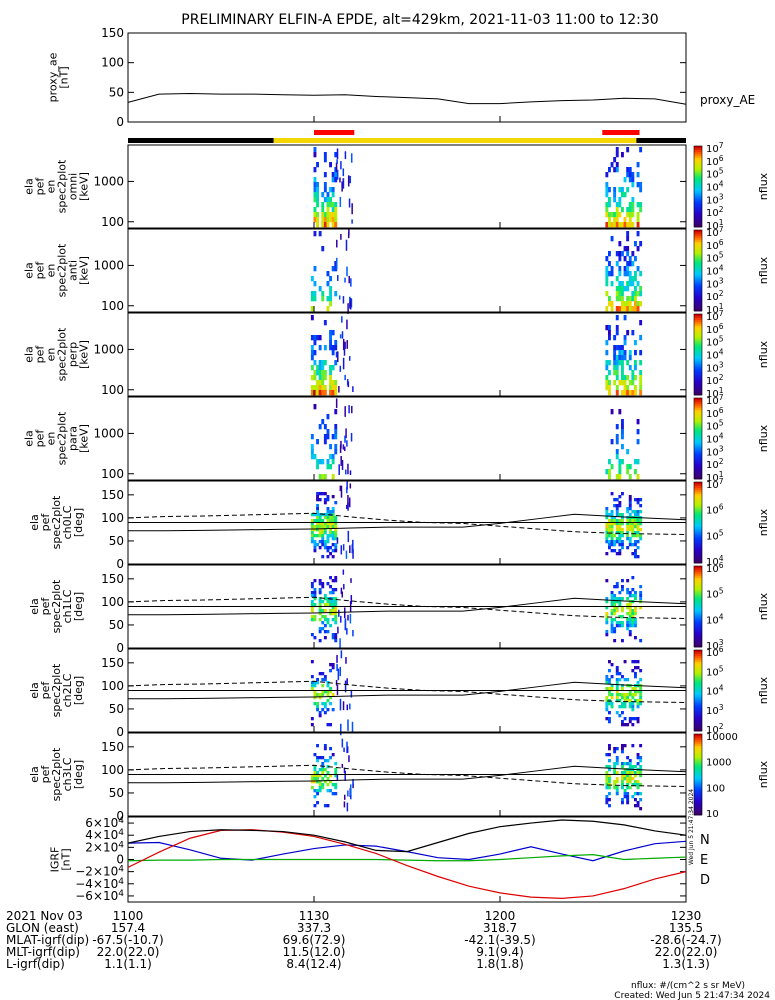 This screenshot has height=1000, width=775. What do you see at coordinates (112, 63) in the screenshot?
I see `y-tick-label: 100` at bounding box center [112, 63].